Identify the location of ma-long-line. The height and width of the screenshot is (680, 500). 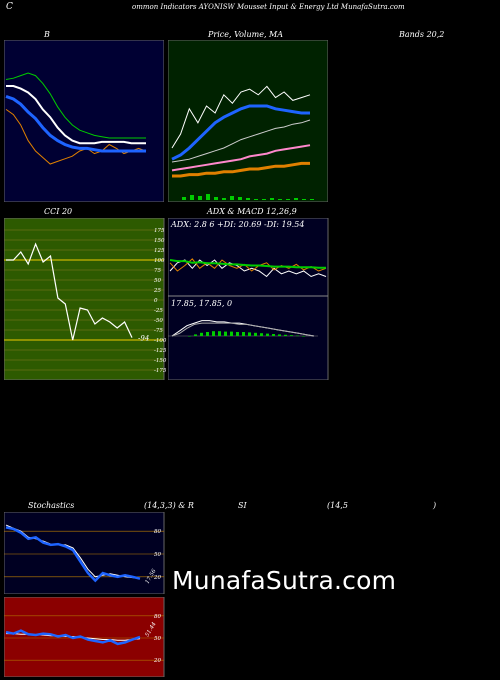
(241, 158).